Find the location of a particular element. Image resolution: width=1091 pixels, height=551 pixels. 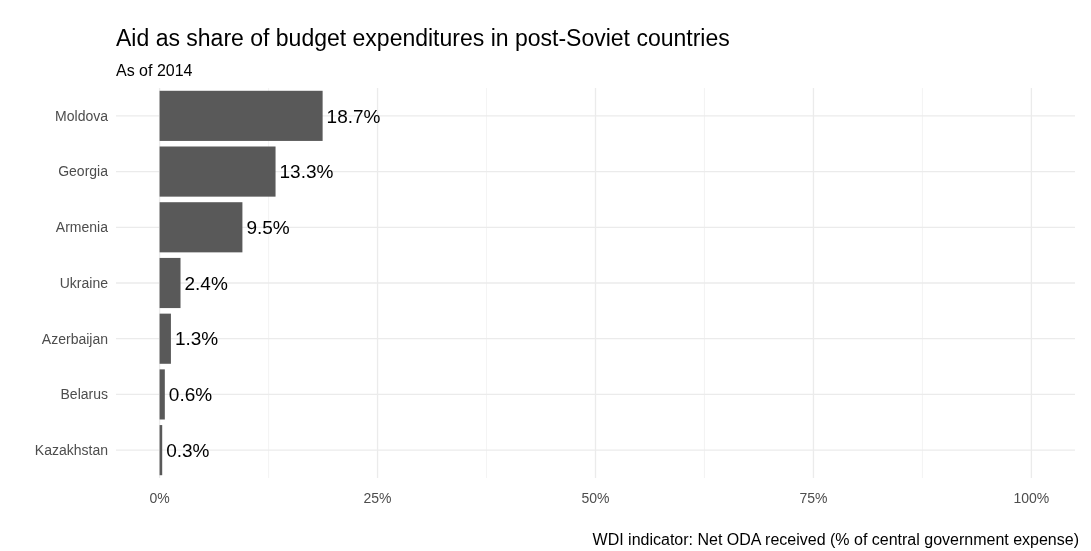

x-tick-label: 50% is located at coordinates (595, 498).